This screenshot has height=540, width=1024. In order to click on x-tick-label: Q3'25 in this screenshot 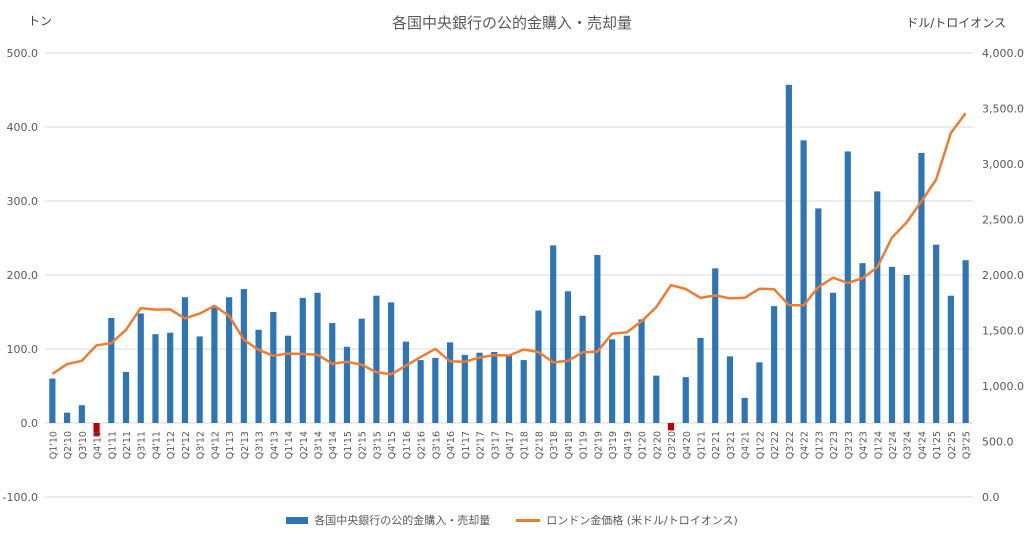, I will do `click(967, 445)`.